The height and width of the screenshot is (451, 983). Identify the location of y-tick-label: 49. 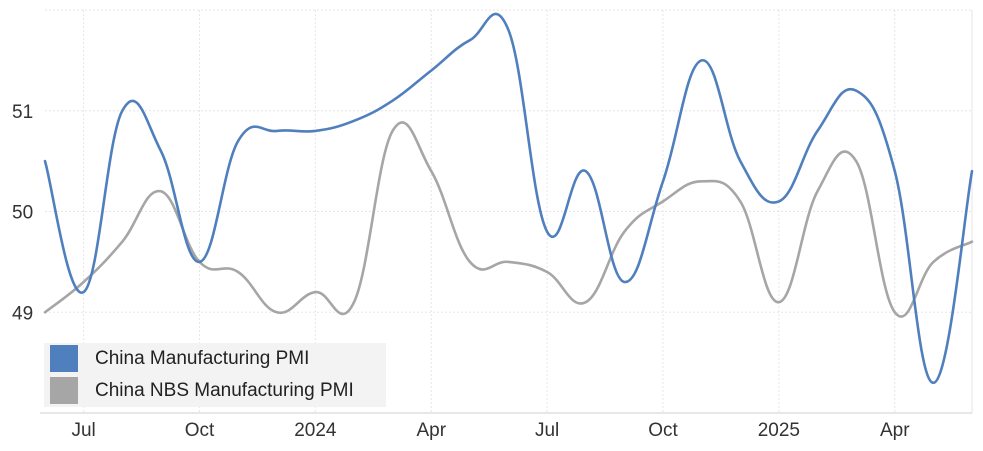
(22, 313).